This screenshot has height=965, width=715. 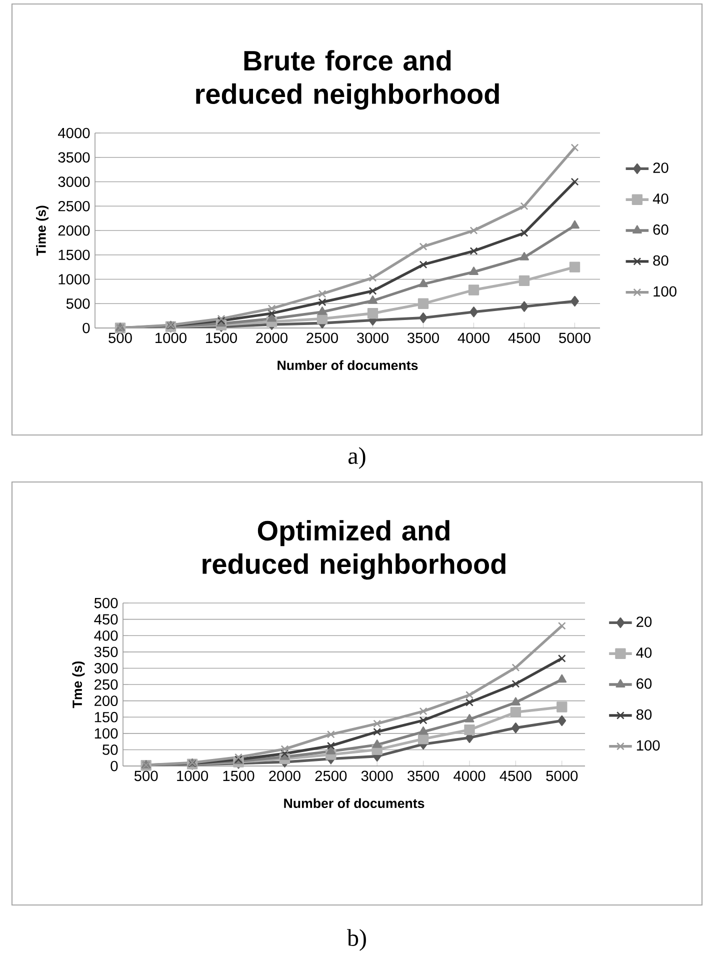 I want to click on y-tick-label: 250, so click(x=106, y=684).